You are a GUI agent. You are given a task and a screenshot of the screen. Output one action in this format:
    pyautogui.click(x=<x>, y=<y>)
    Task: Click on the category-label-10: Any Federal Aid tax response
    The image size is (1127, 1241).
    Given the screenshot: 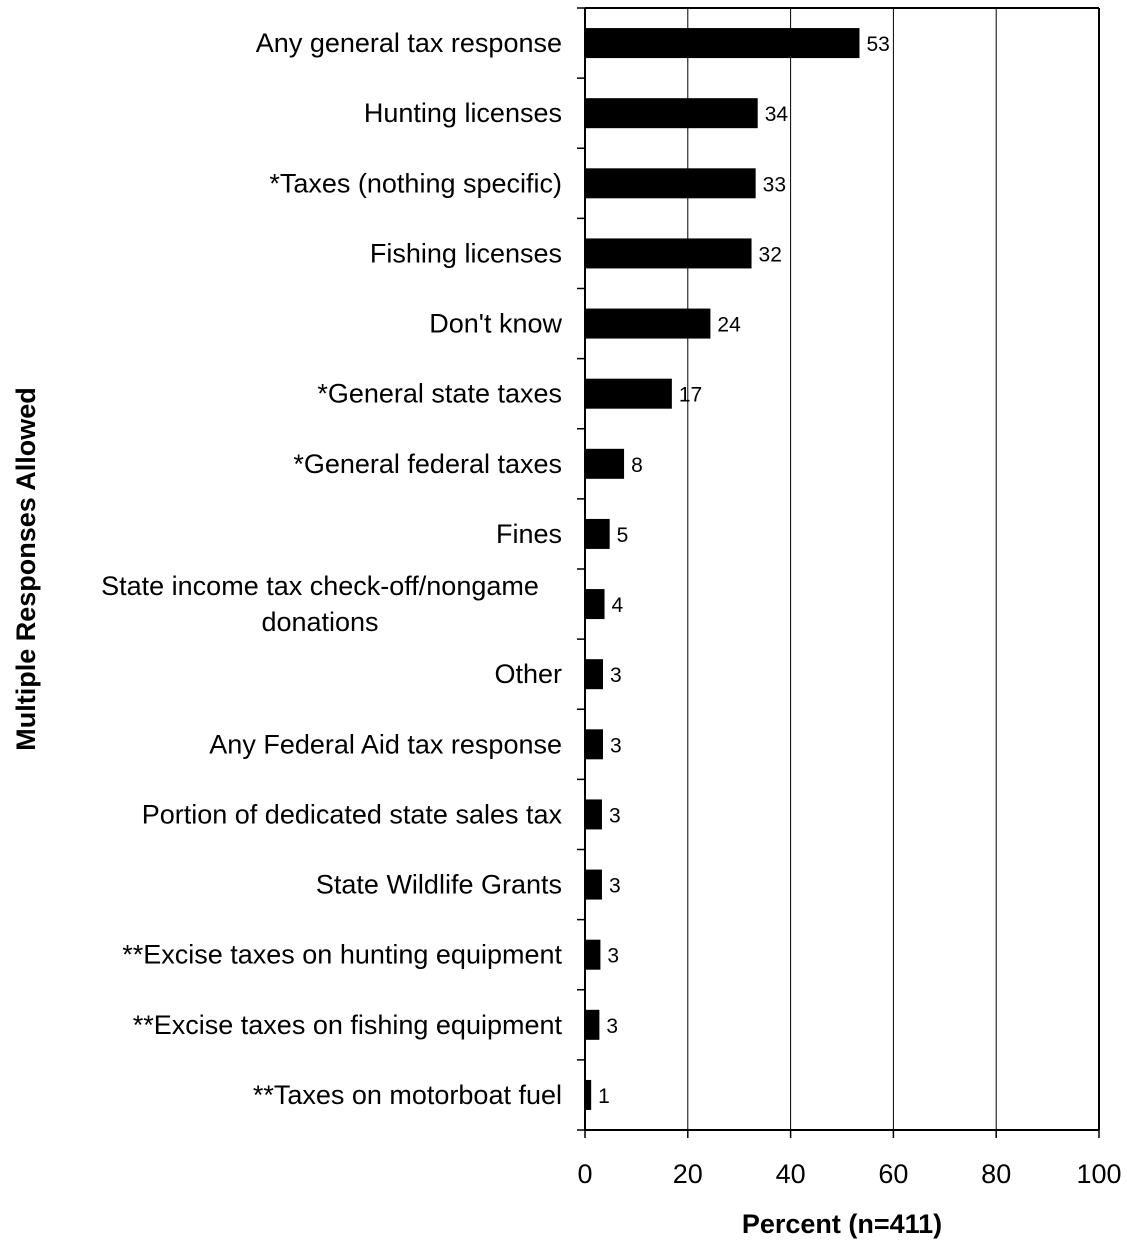 What is the action you would take?
    pyautogui.click(x=385, y=744)
    